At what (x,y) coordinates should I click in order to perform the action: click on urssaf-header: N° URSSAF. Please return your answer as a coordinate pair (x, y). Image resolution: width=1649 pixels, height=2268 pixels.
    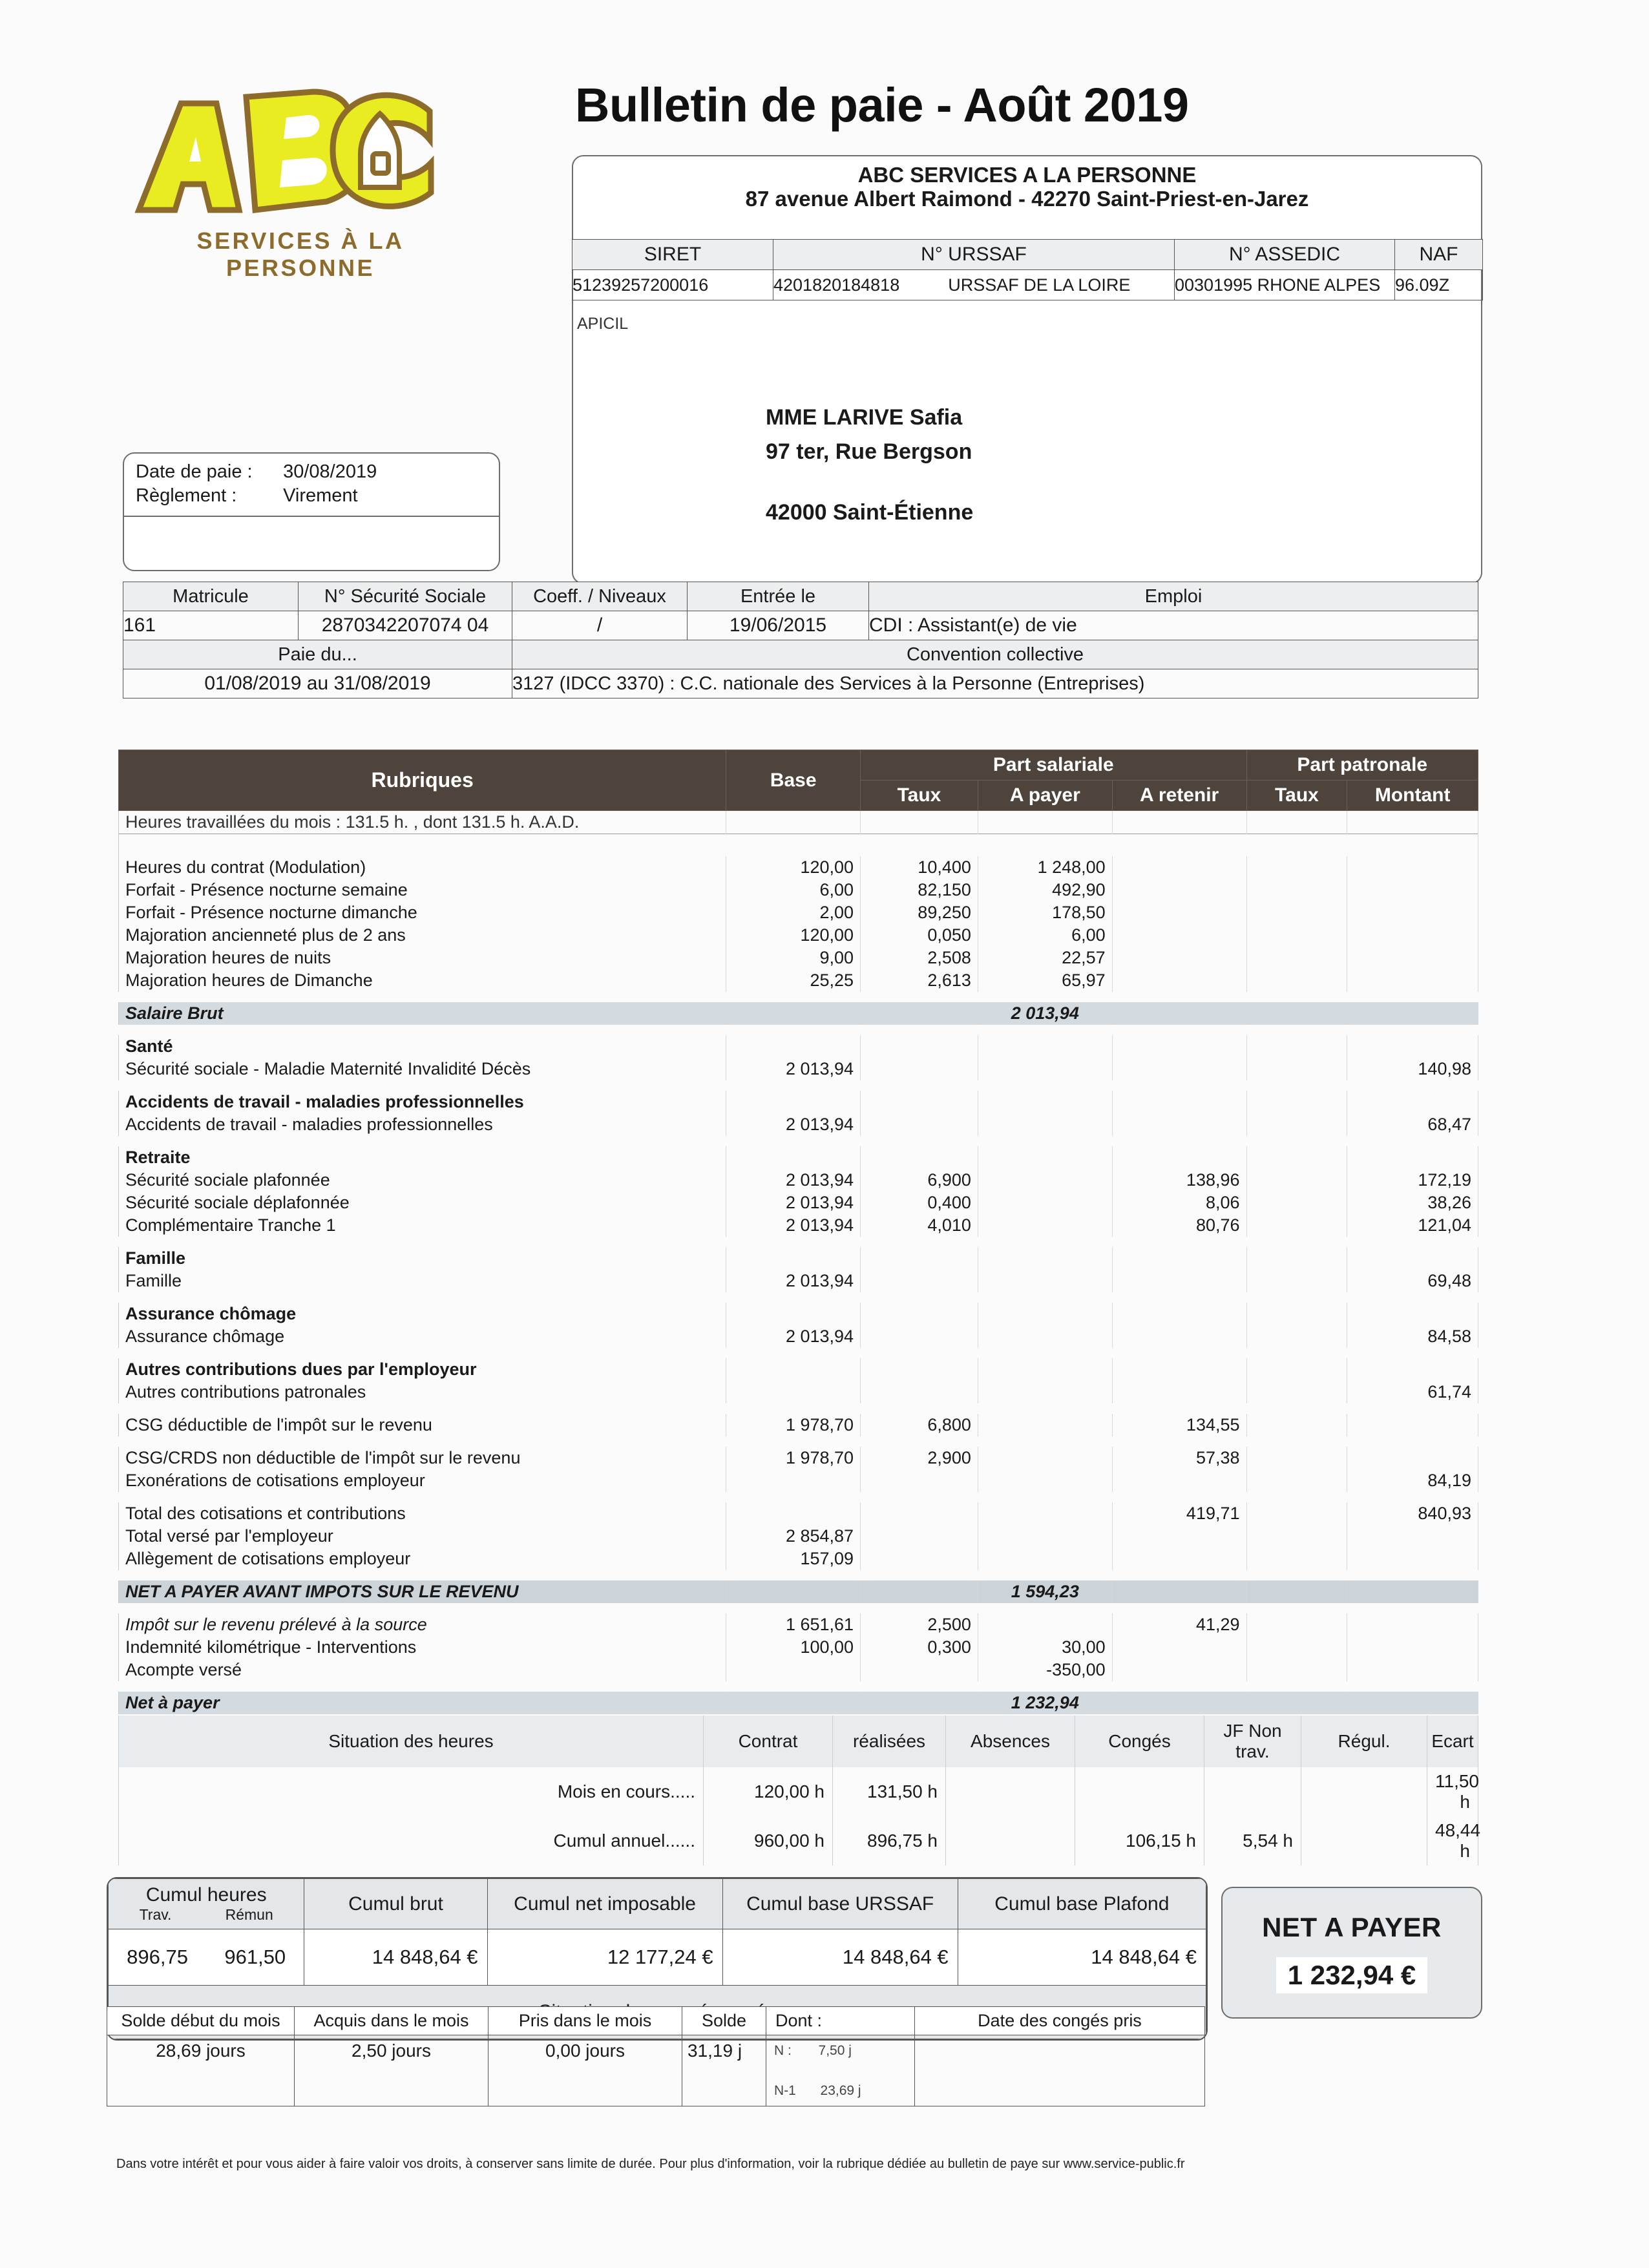
    Looking at the image, I should click on (974, 255).